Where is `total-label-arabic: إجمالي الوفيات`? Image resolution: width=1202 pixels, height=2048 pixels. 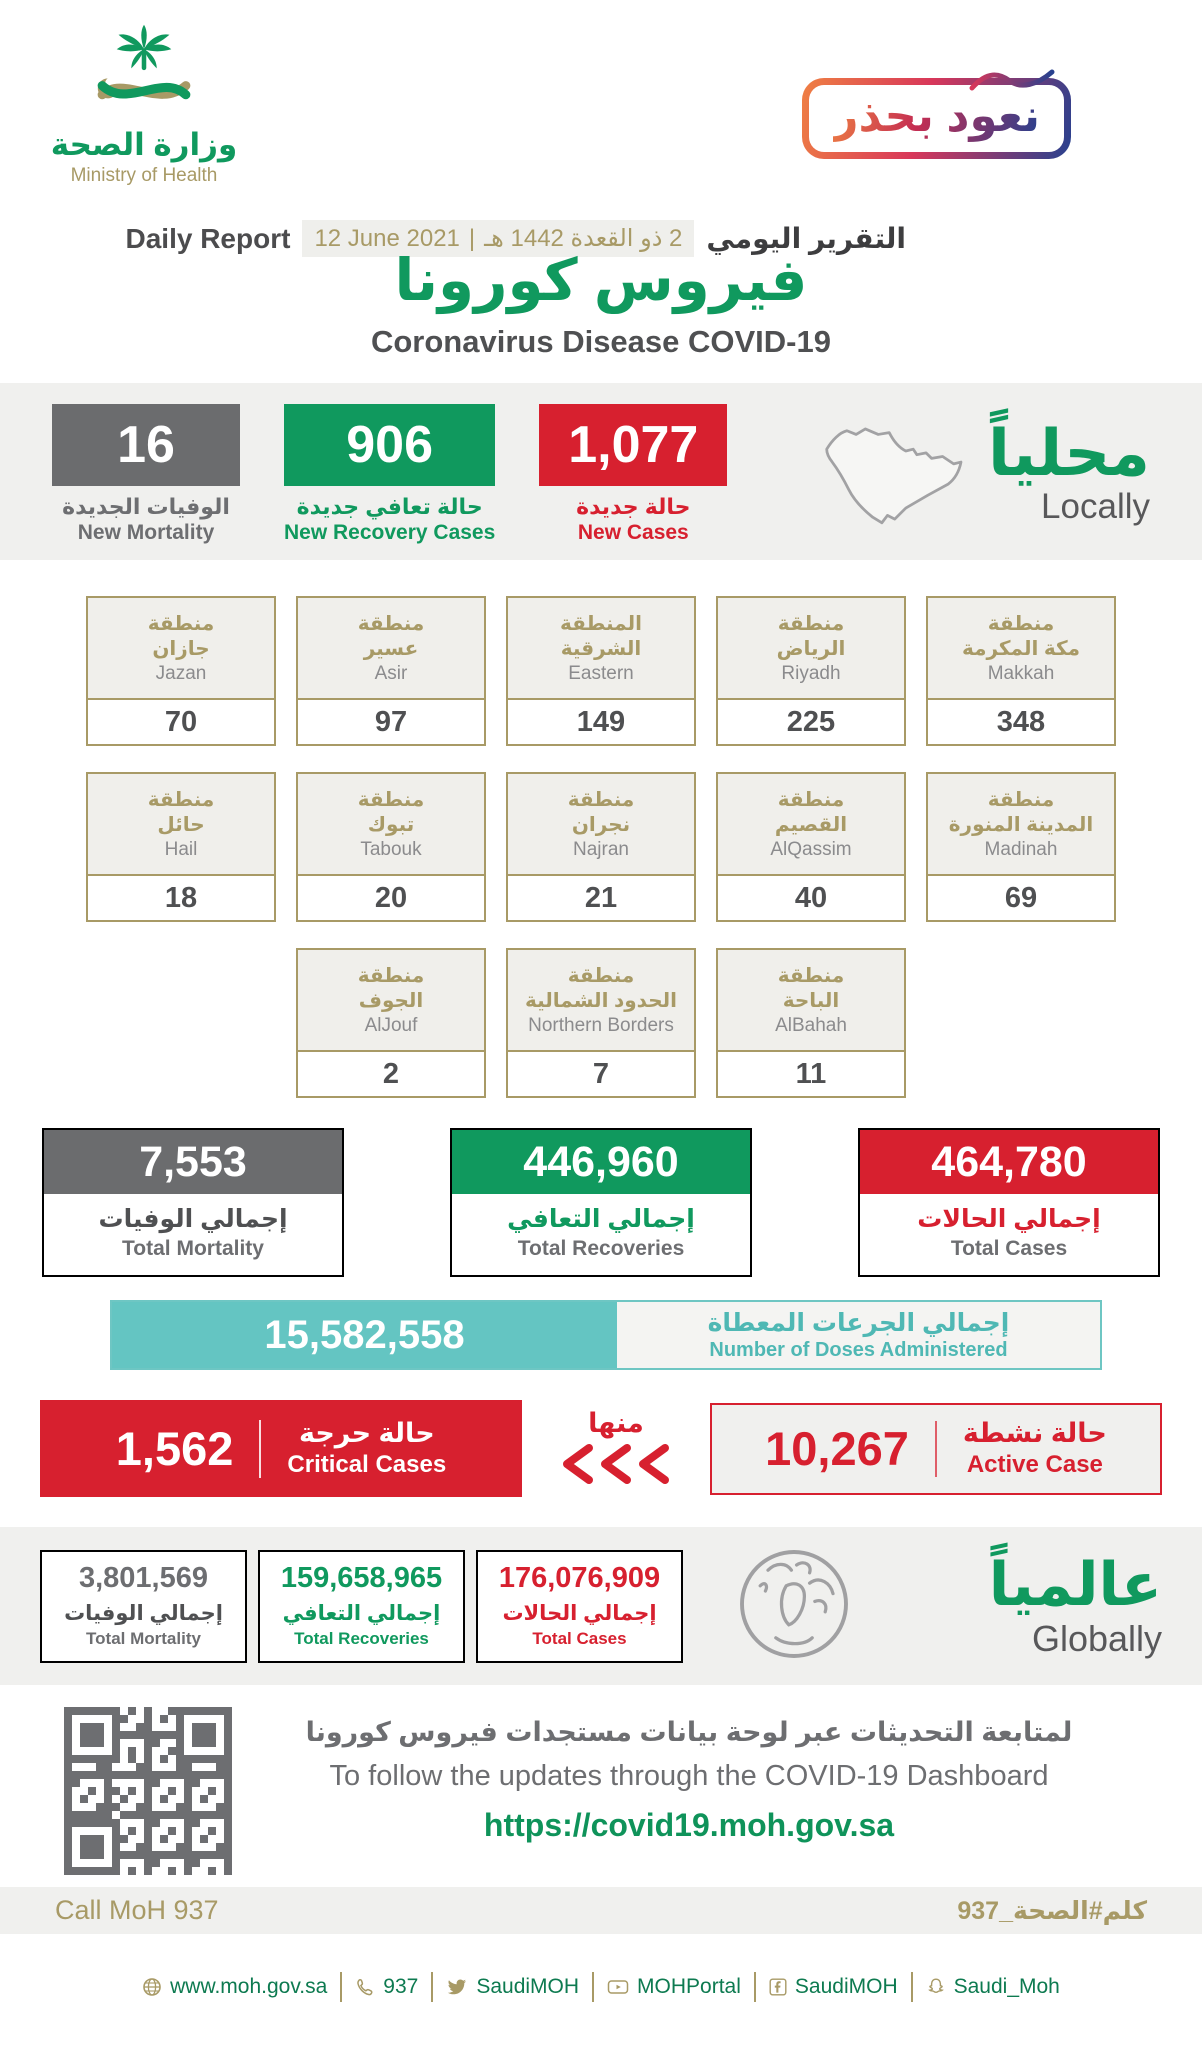 total-label-arabic: إجمالي الوفيات is located at coordinates (193, 1219).